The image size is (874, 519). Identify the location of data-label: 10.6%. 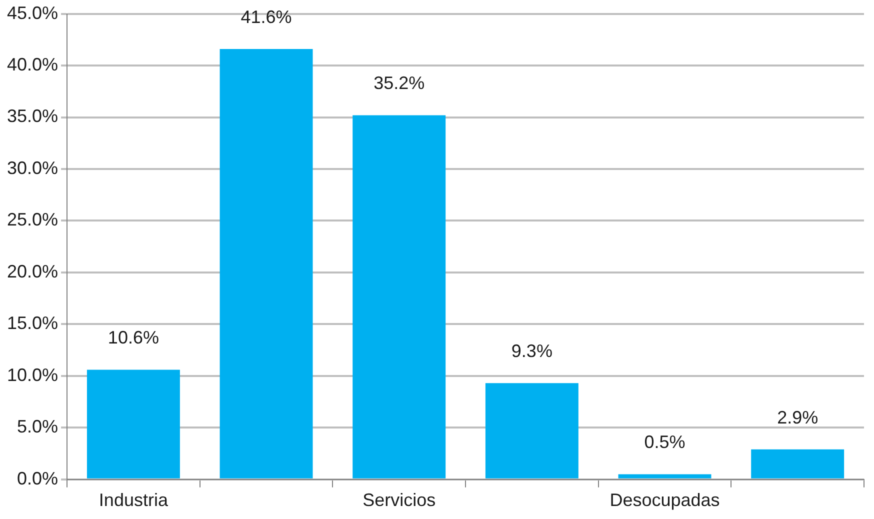
(133, 338).